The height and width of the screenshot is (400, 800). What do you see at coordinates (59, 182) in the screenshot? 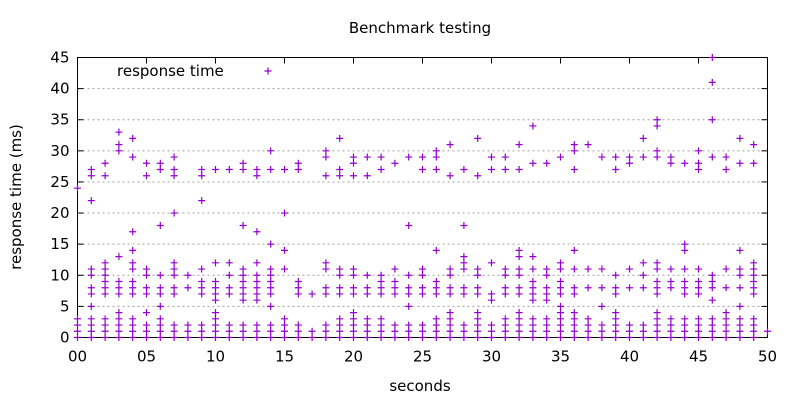
I see `y-tick-label: 25` at bounding box center [59, 182].